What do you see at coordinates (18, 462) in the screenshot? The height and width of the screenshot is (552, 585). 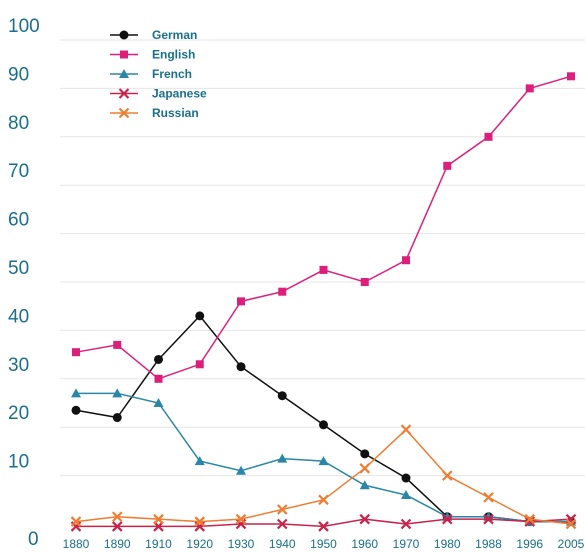 I see `y-tick-label: 10` at bounding box center [18, 462].